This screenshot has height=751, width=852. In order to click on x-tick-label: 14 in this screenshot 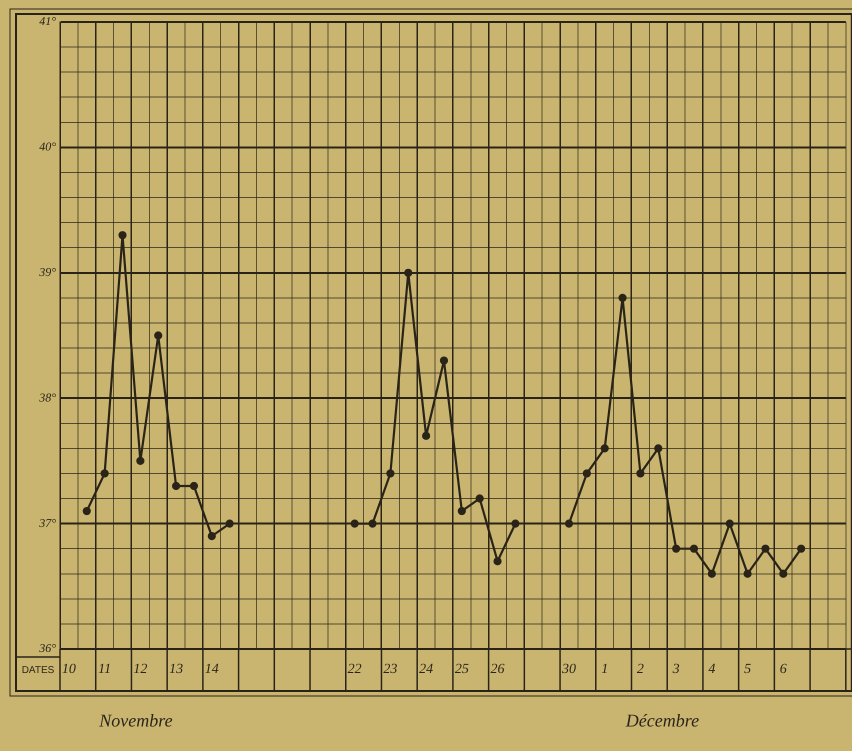, I will do `click(211, 670)`.